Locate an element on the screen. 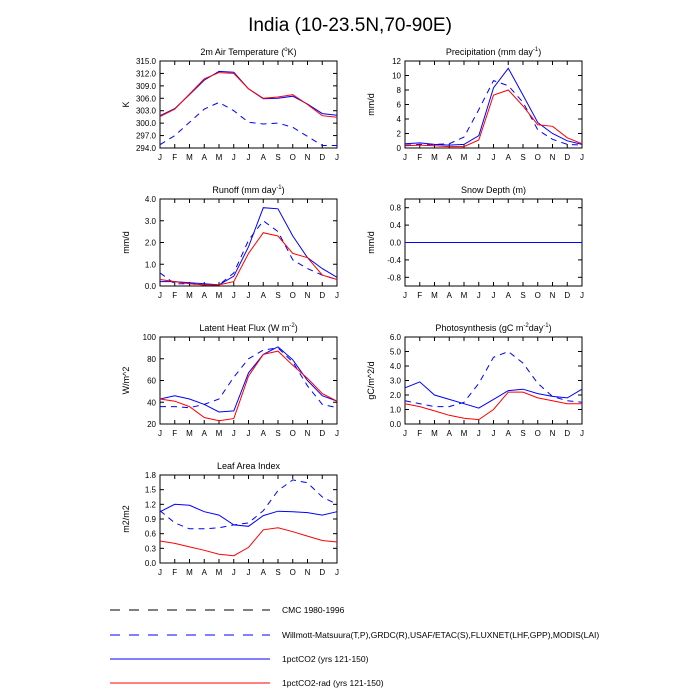  title-text: ) is located at coordinates (550, 328).